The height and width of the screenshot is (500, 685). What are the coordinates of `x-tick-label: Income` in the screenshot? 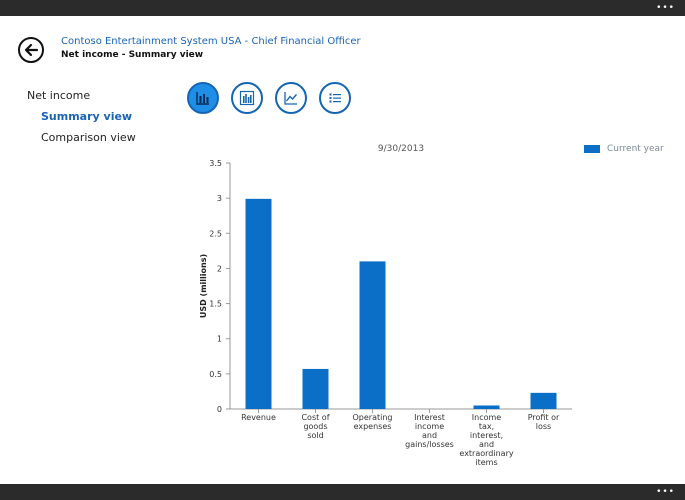 It's located at (487, 417).